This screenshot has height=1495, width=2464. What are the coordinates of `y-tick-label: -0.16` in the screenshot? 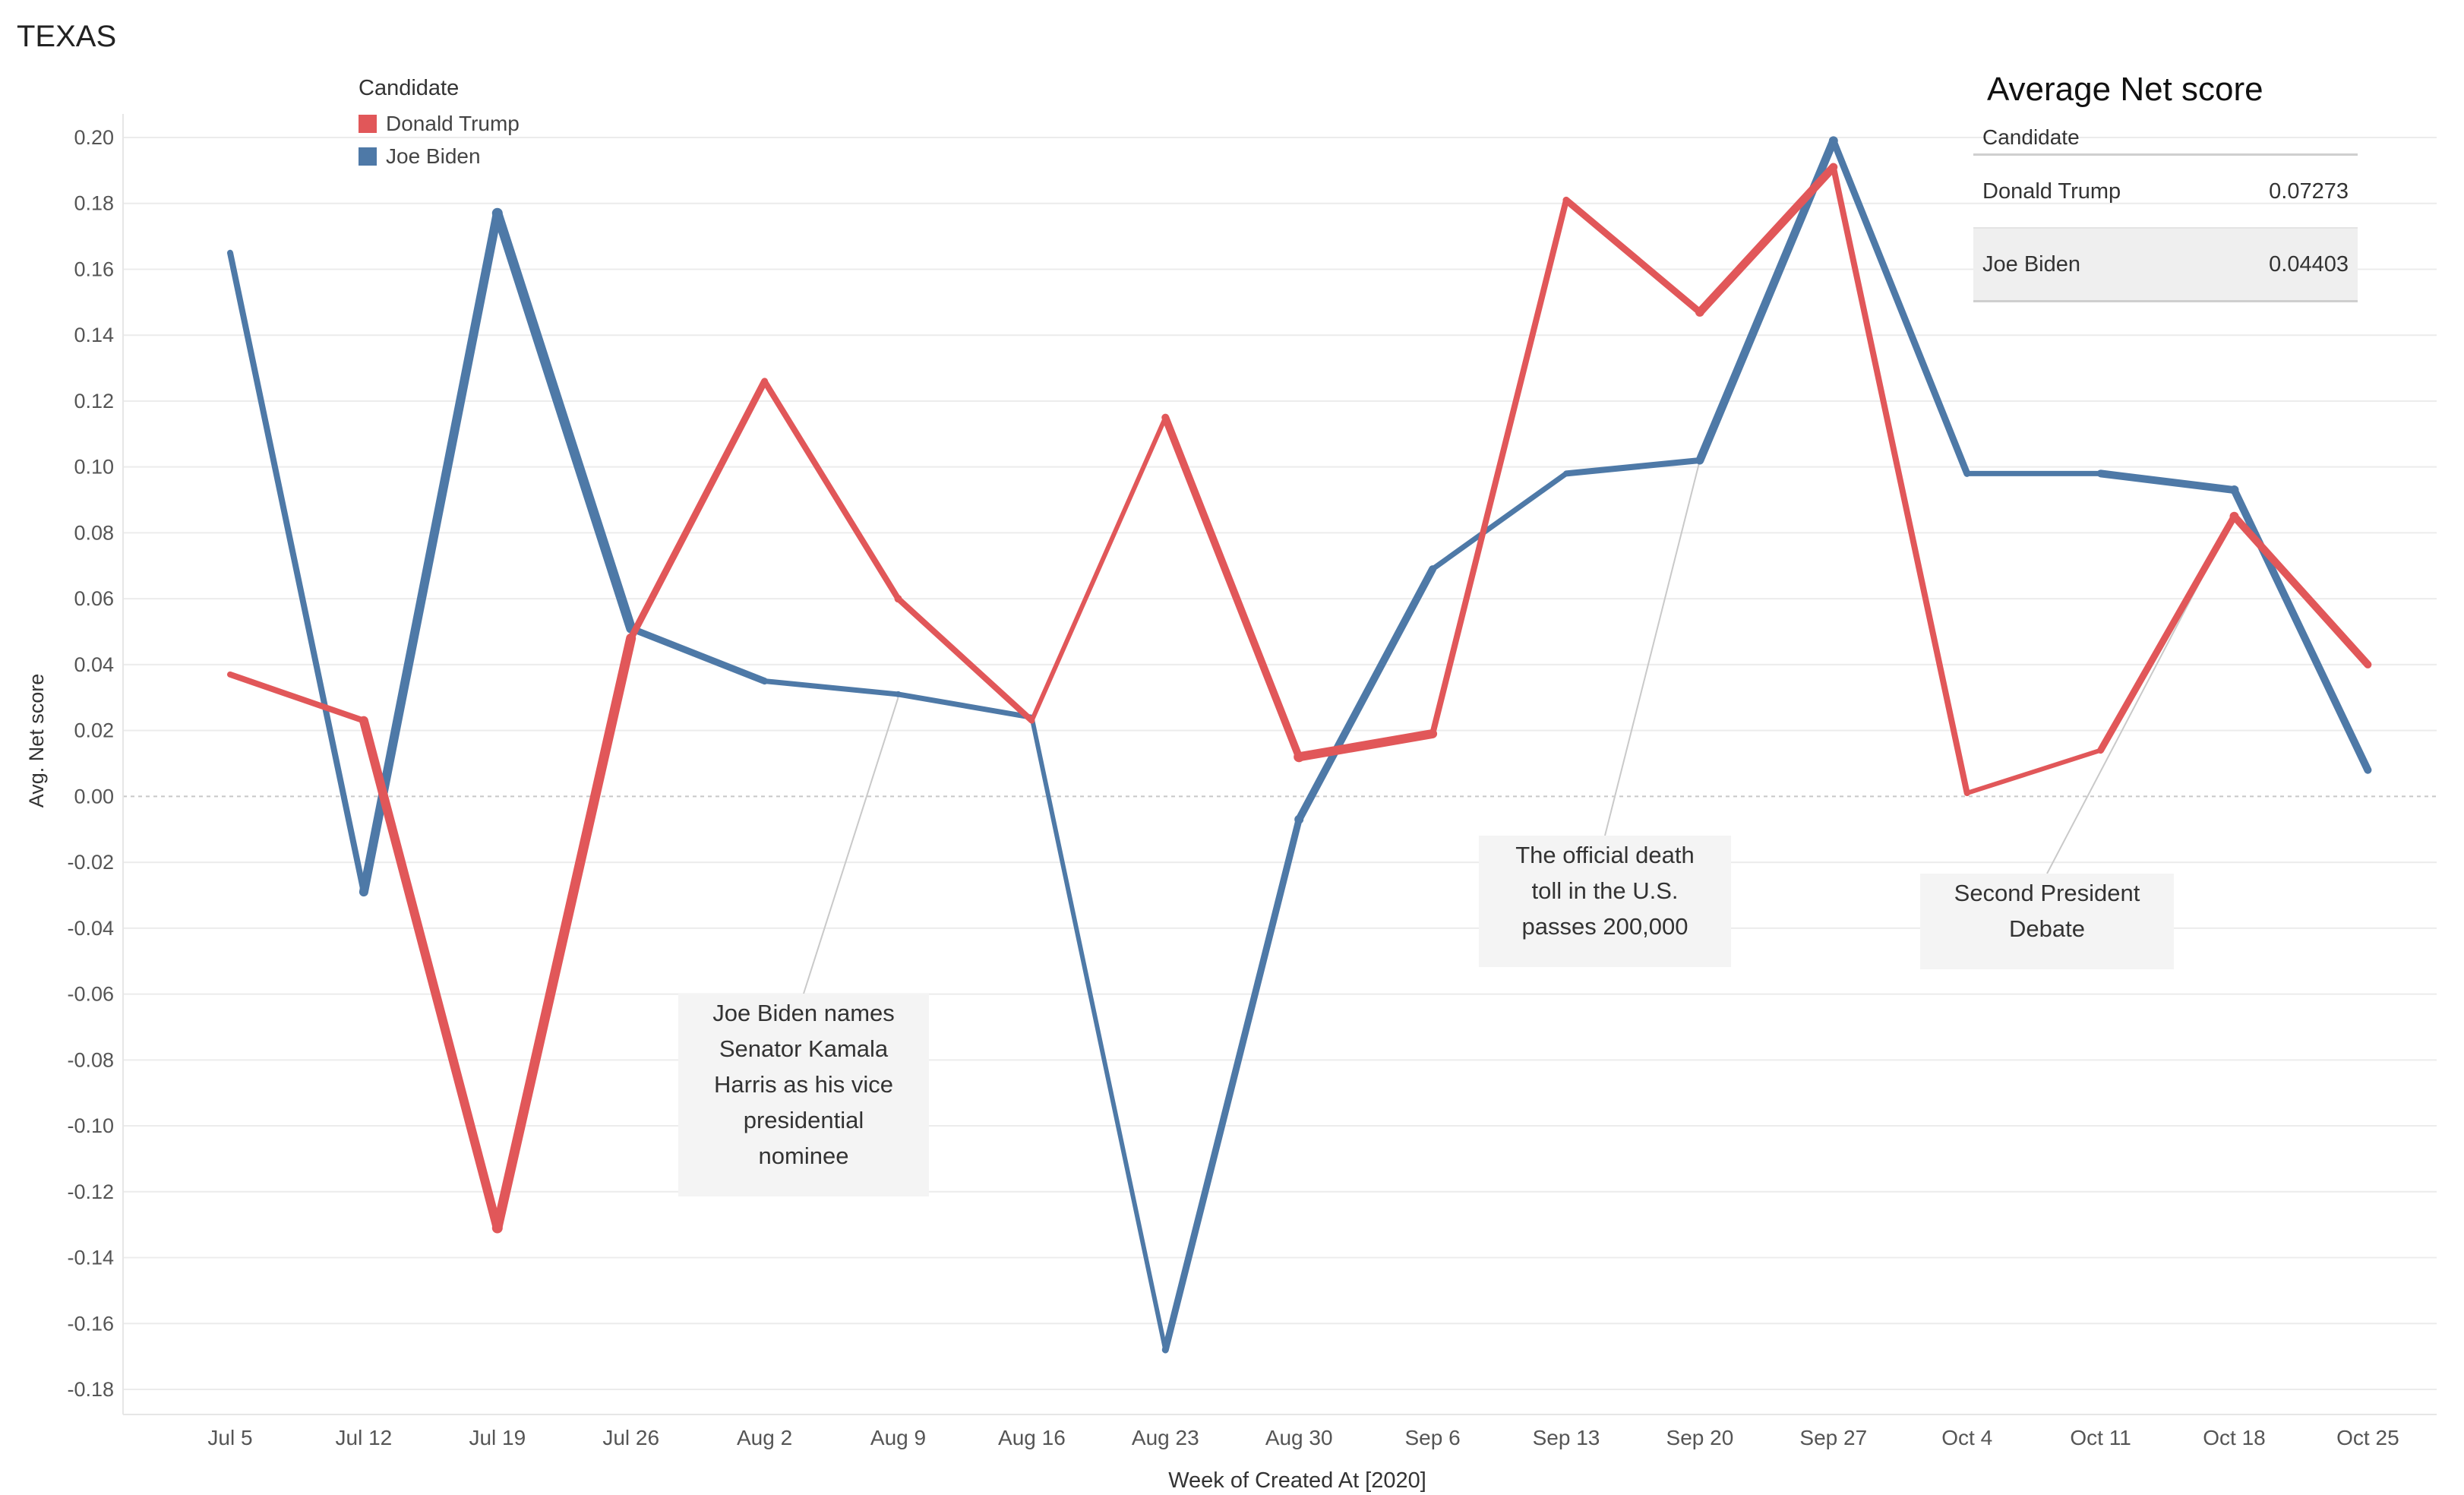 It's located at (90, 1323).